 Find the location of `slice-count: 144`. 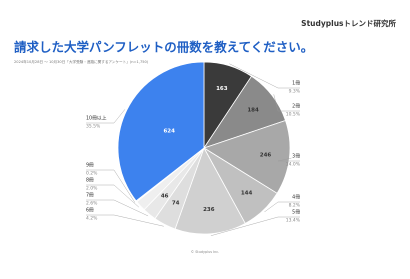

slice-count: 144 is located at coordinates (247, 193).